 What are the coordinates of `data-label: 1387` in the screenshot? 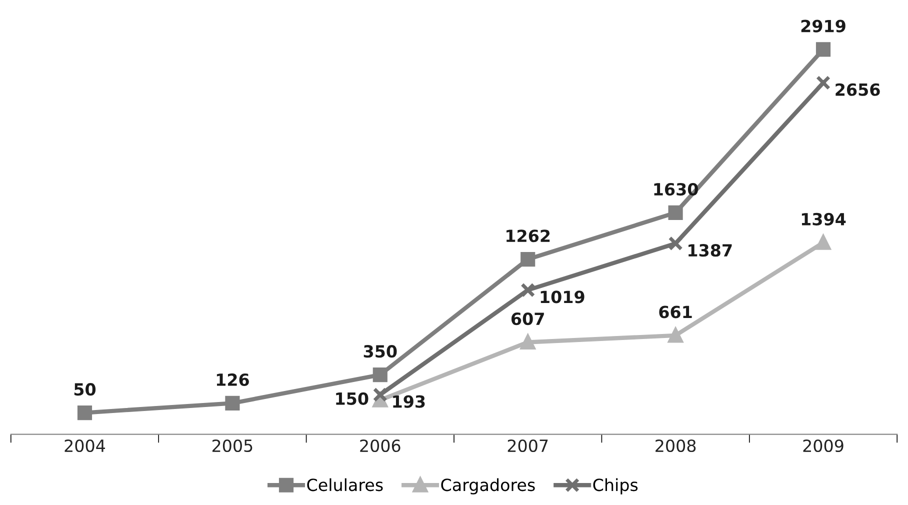 It's located at (710, 250).